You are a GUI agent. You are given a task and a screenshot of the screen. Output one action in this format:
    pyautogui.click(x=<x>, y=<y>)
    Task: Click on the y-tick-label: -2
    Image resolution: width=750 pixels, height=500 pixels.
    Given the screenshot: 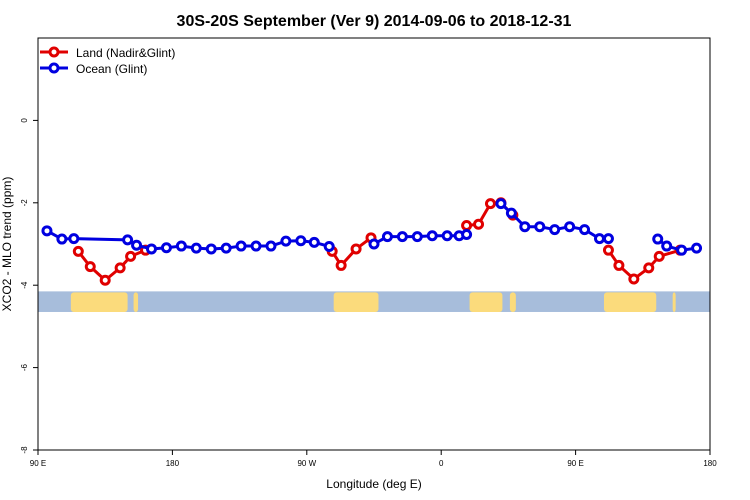 What is the action you would take?
    pyautogui.click(x=24, y=203)
    